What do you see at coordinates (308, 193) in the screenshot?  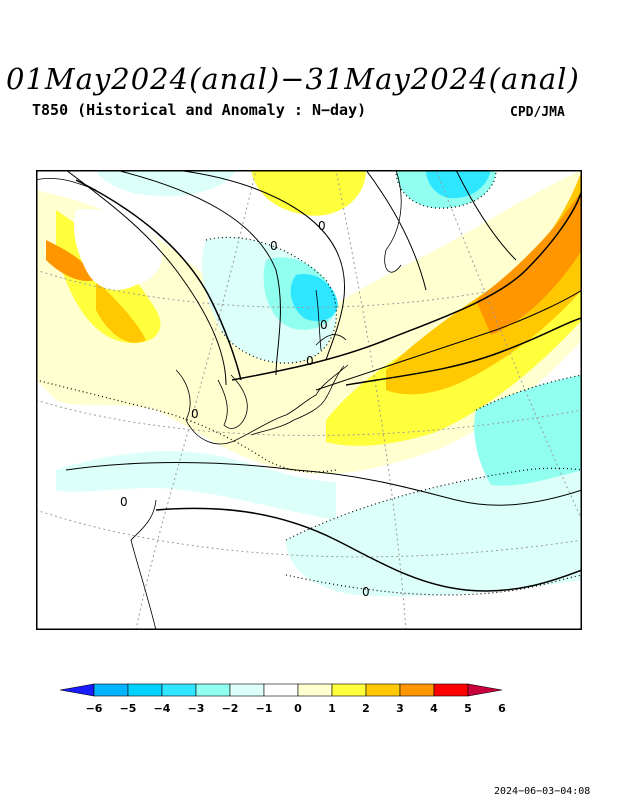 I see `anomaly-positive-2c` at bounding box center [308, 193].